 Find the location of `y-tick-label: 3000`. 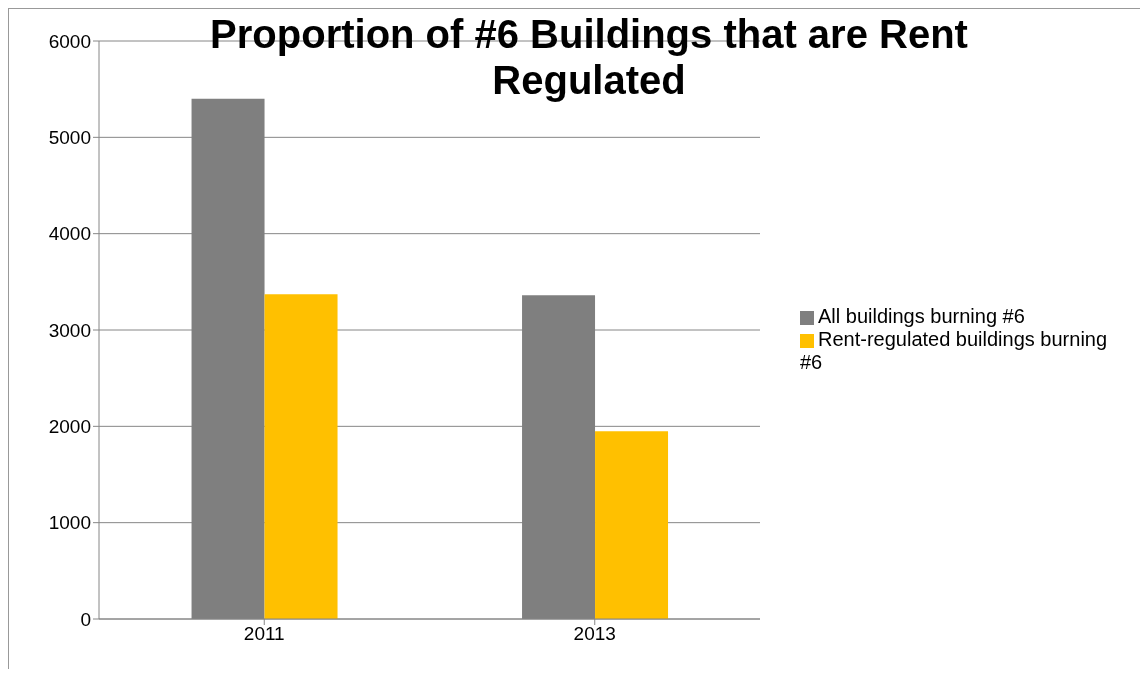

y-tick-label: 3000 is located at coordinates (69, 330).